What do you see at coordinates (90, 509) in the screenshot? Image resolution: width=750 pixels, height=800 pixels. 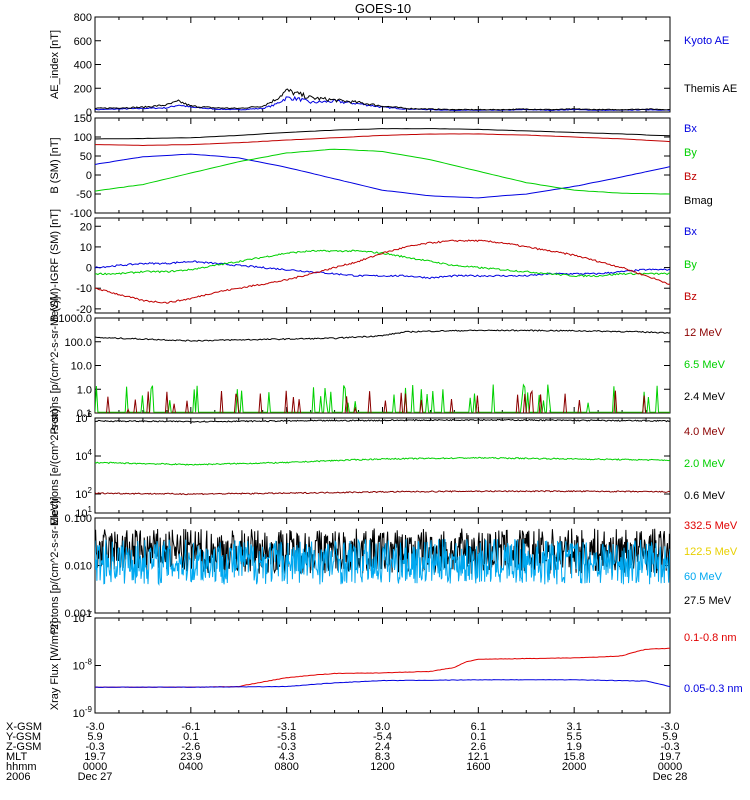 I see `y-tick-exponent: 1` at bounding box center [90, 509].